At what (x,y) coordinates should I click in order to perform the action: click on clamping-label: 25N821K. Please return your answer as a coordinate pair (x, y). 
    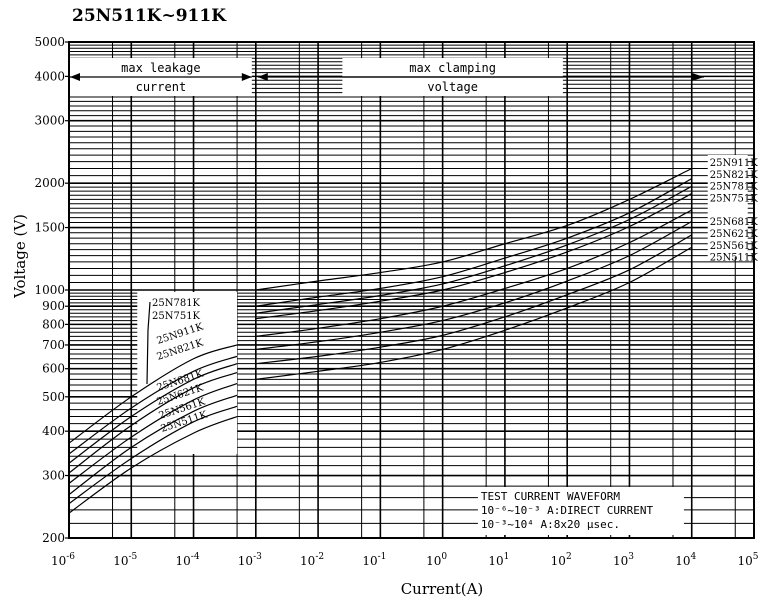
    Looking at the image, I should click on (734, 175).